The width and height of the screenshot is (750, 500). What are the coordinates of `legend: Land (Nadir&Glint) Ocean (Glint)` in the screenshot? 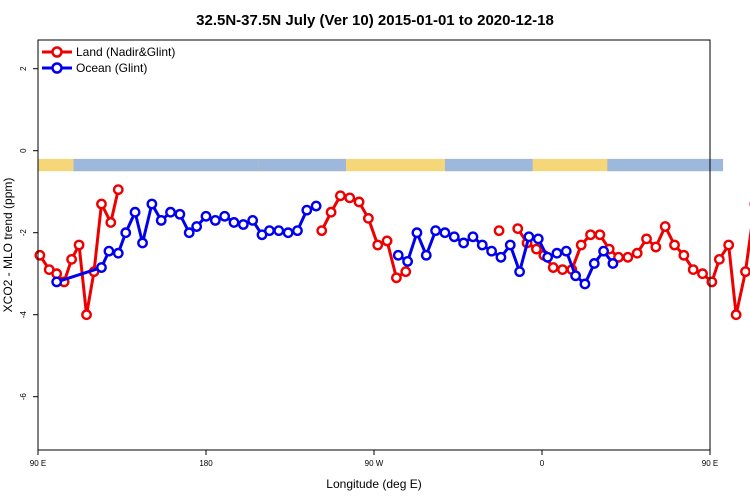 It's located at (108, 60).